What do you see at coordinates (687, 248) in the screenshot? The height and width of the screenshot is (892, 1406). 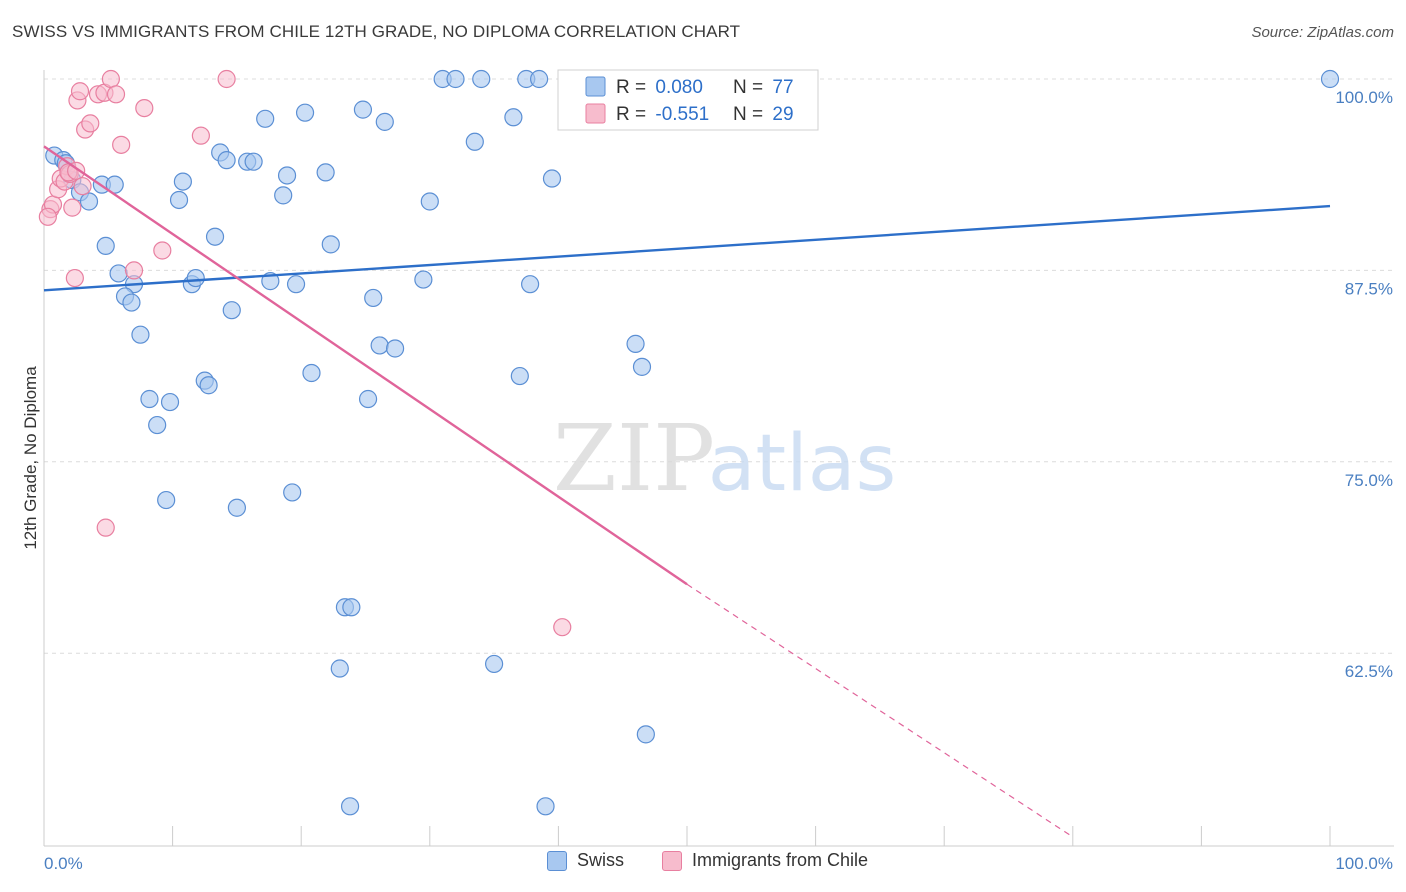 I see `swiss-trend-line` at bounding box center [687, 248].